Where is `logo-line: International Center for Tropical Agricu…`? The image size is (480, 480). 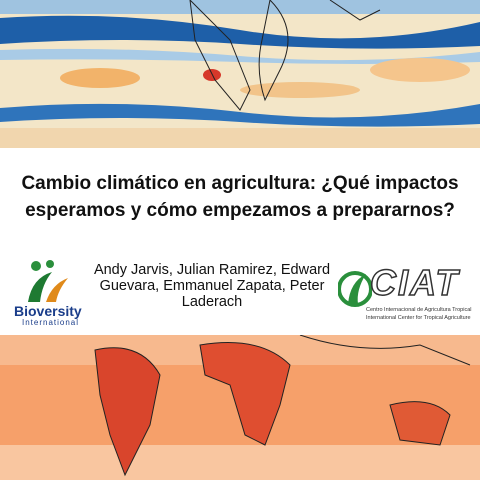
logo-line: International Center for Tropical Agricu… is located at coordinates (418, 318).